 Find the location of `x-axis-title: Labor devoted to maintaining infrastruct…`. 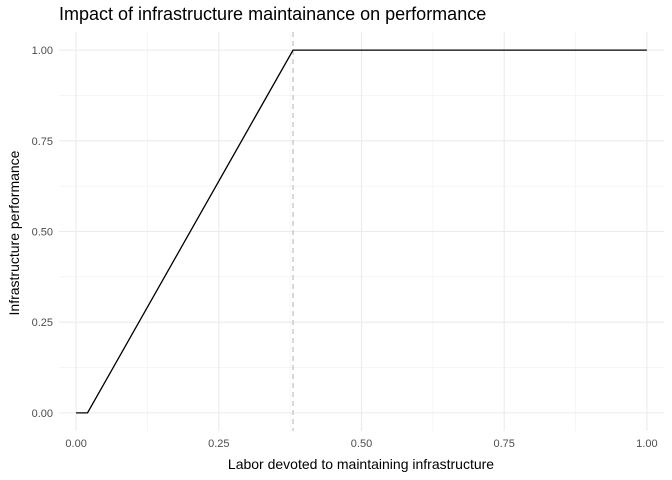

x-axis-title: Labor devoted to maintaining infrastruct… is located at coordinates (361, 464).